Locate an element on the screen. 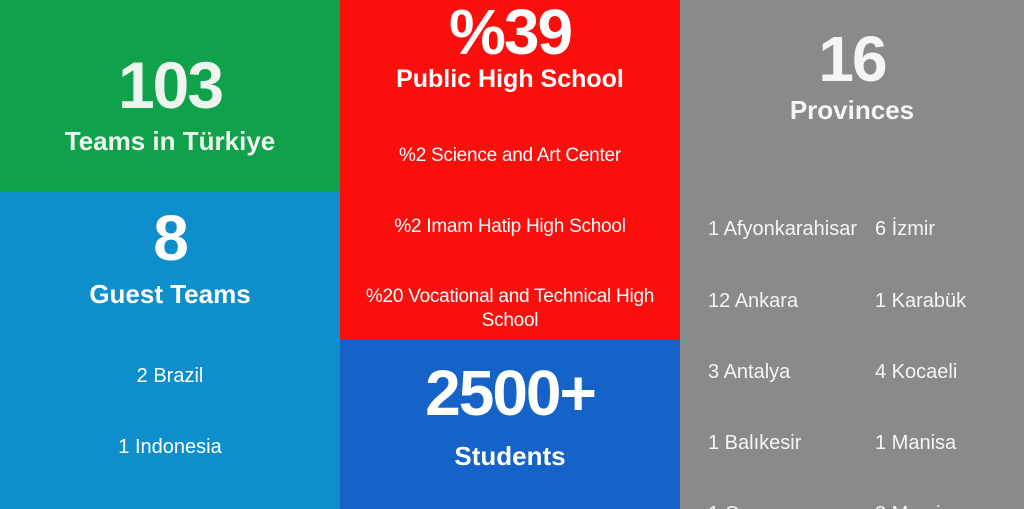  list-item: 1 Karabük is located at coordinates (921, 300).